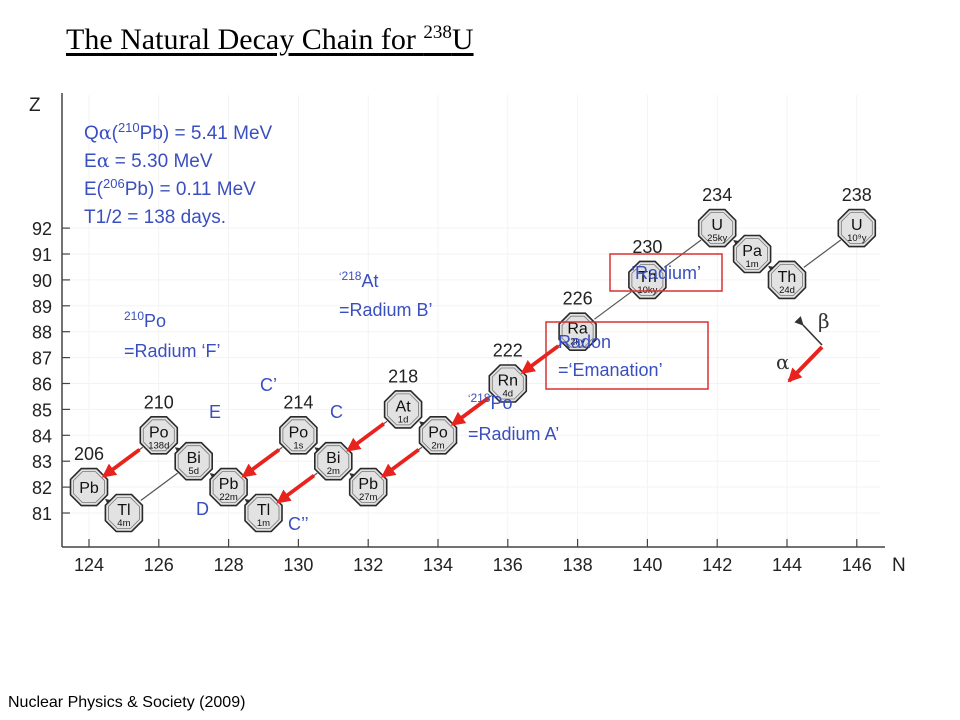 This screenshot has height=720, width=960. What do you see at coordinates (229, 565) in the screenshot?
I see `n-tick-label: 128` at bounding box center [229, 565].